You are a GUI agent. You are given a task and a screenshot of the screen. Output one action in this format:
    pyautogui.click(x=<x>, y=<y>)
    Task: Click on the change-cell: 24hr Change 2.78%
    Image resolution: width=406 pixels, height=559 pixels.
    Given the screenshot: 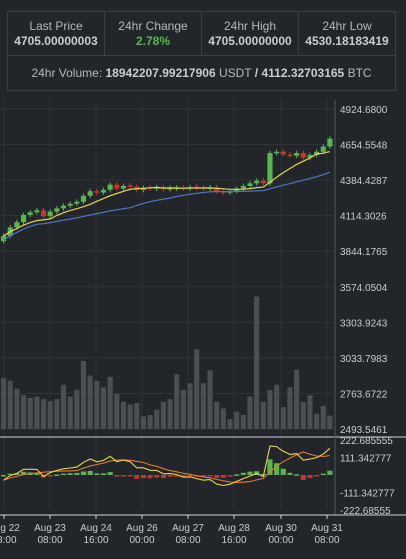 What is the action you would take?
    pyautogui.click(x=153, y=33)
    